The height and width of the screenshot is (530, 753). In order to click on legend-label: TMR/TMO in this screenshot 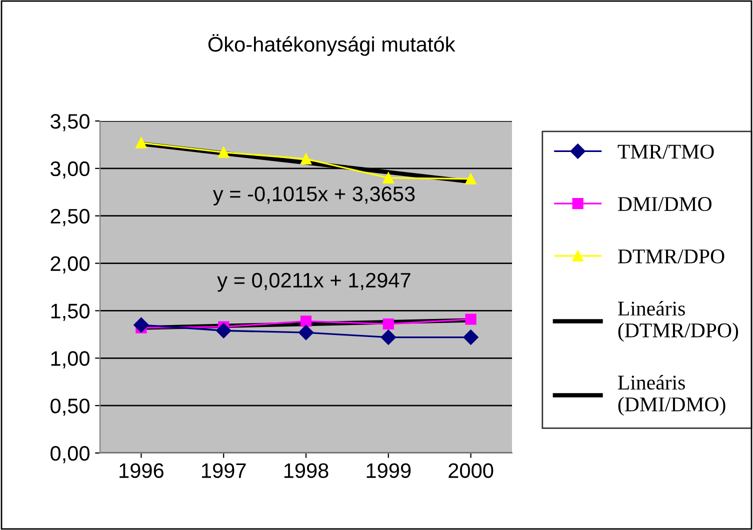, I will do `click(666, 151)`.